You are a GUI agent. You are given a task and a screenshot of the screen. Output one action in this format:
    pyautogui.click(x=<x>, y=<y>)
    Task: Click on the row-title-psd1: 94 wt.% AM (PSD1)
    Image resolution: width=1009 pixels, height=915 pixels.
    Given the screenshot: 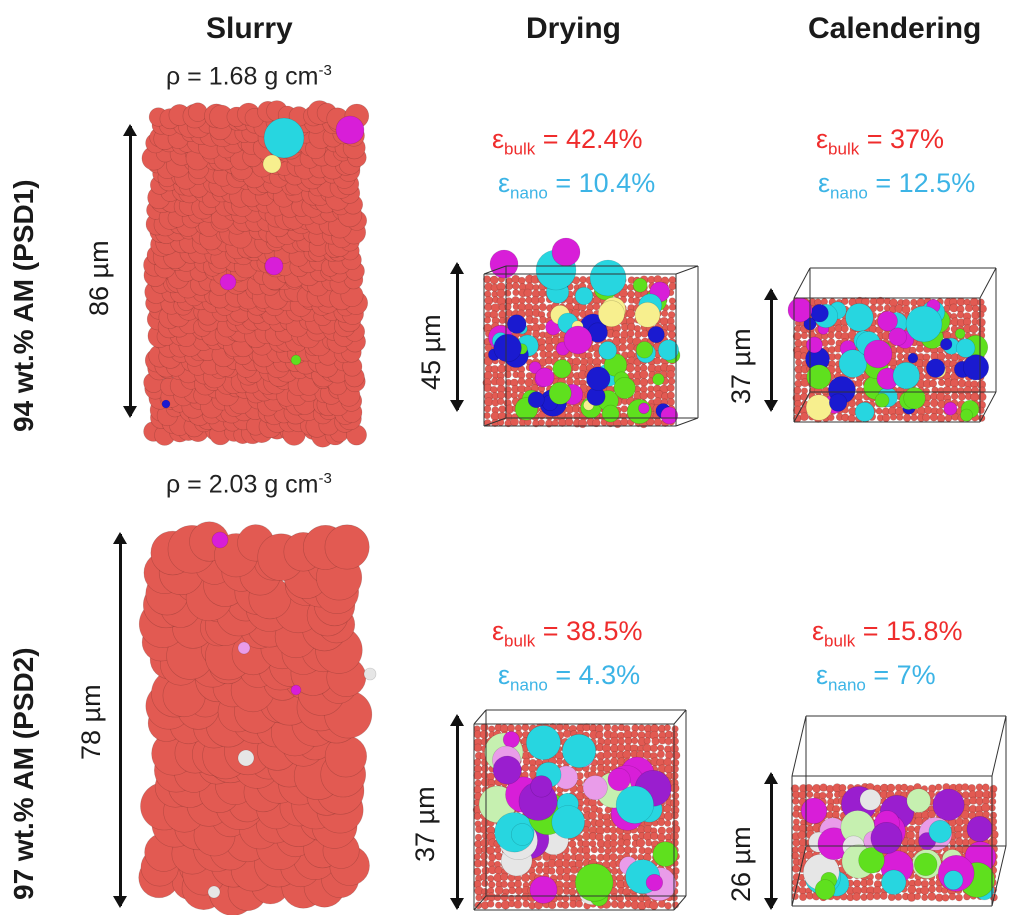 What is the action you would take?
    pyautogui.click(x=23, y=305)
    